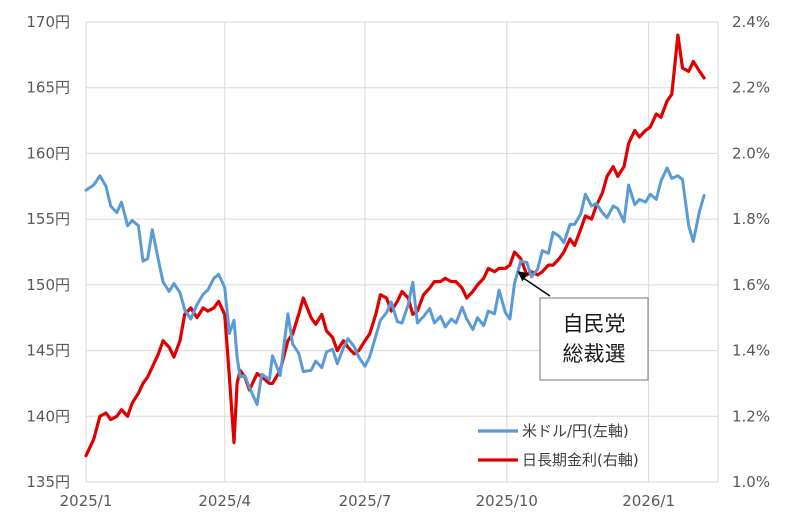 The image size is (803, 519). Describe the element at coordinates (48, 252) in the screenshot. I see `left-axis-ticks: 135円 140円 145円 150円 155円 160円 165円 170円` at that location.